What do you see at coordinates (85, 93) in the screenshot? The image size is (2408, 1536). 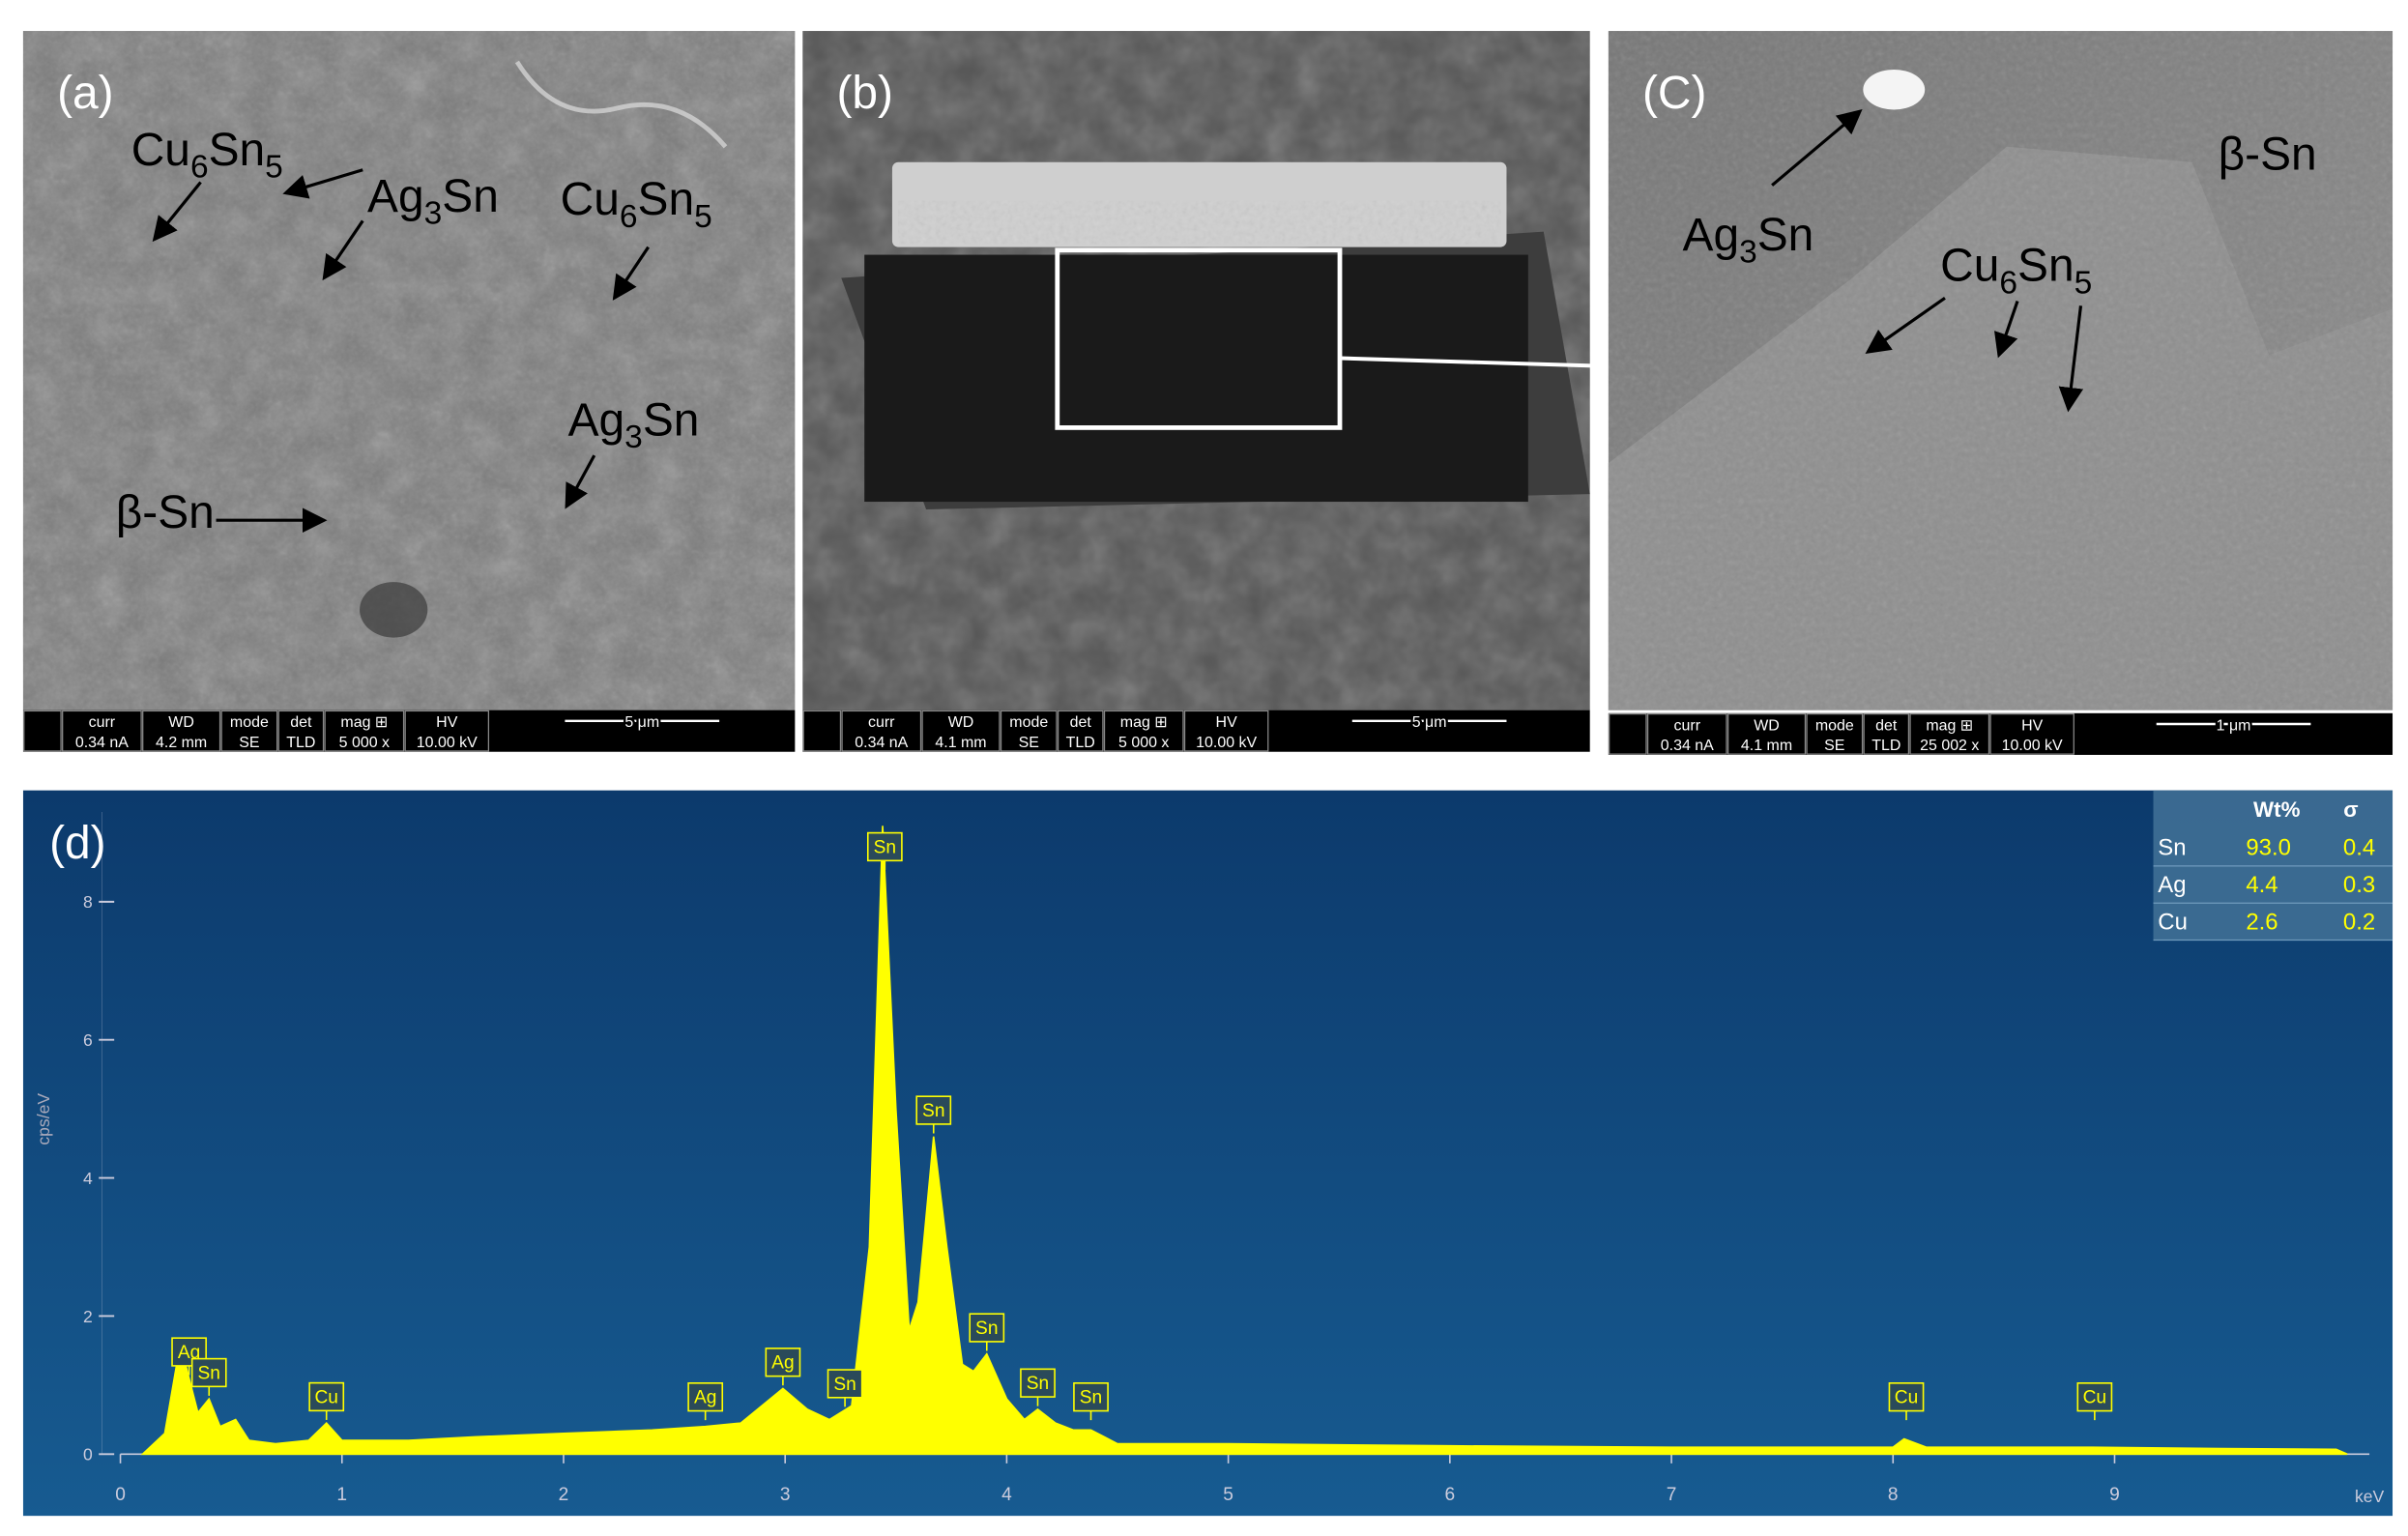 I see `panel-label: (a)` at bounding box center [85, 93].